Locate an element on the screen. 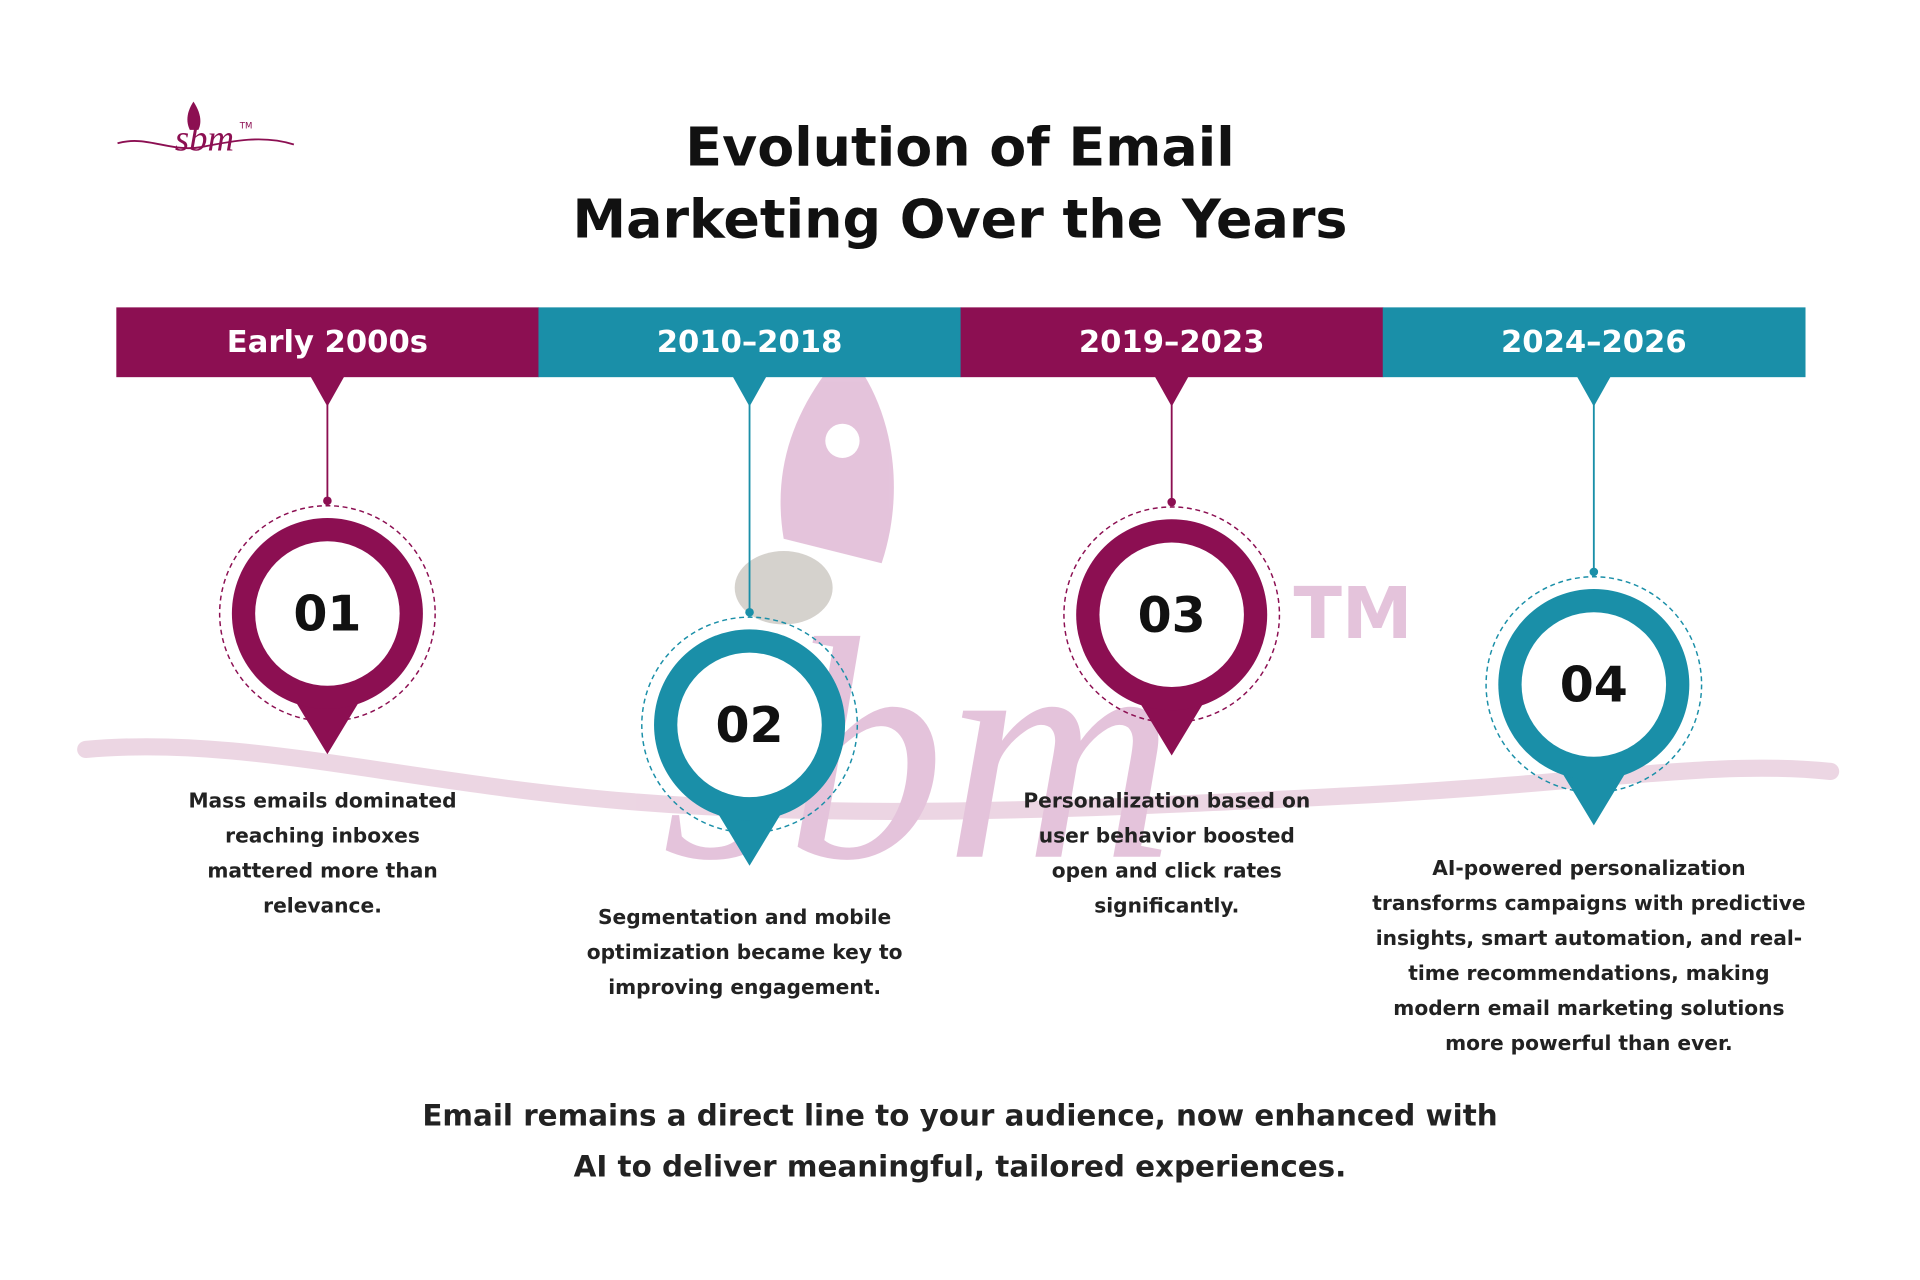  step-description: mattered more than is located at coordinates (322, 871).